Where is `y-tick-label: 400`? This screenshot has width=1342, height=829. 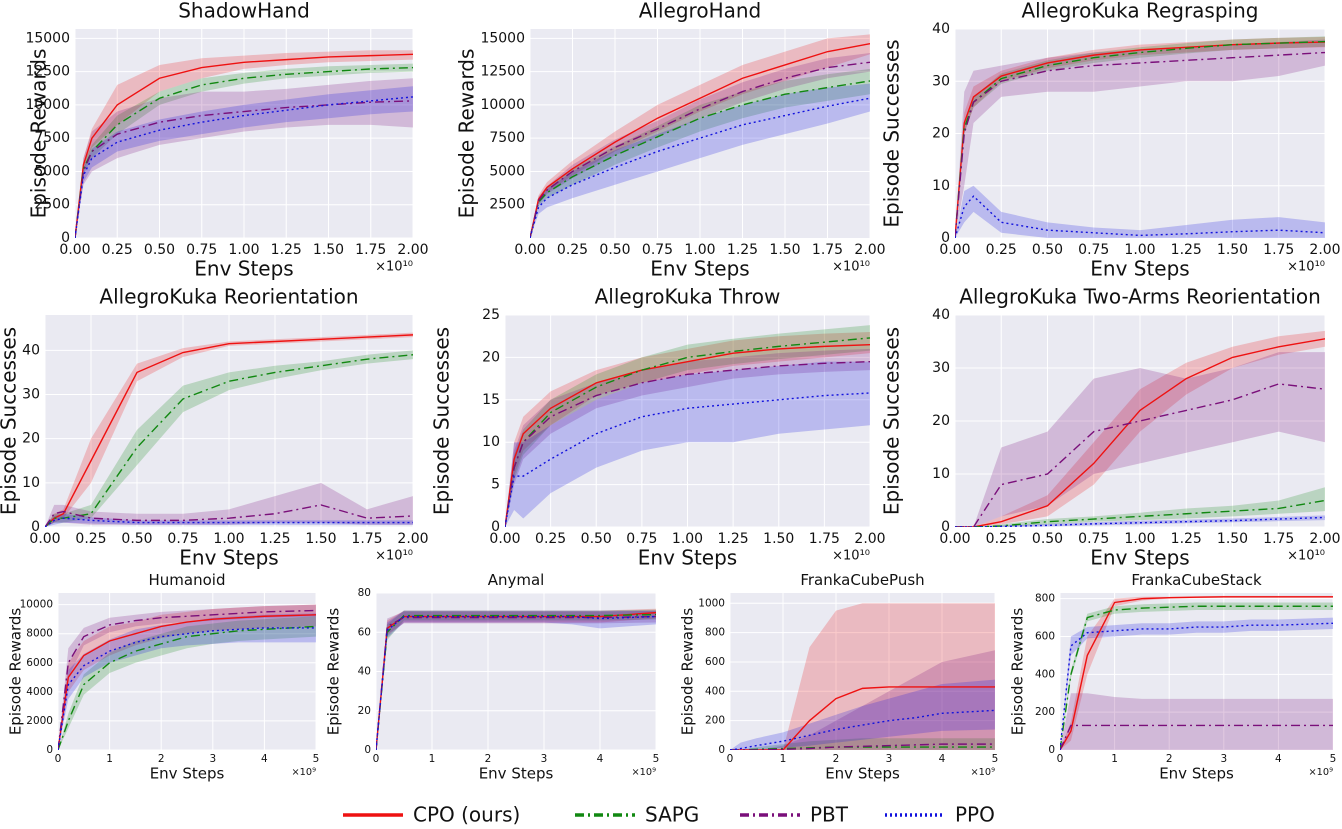
y-tick-label: 400 is located at coordinates (1045, 674).